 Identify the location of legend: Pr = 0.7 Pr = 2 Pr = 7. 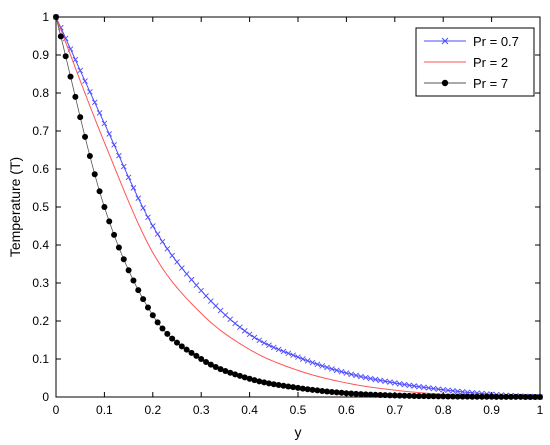
(475, 62).